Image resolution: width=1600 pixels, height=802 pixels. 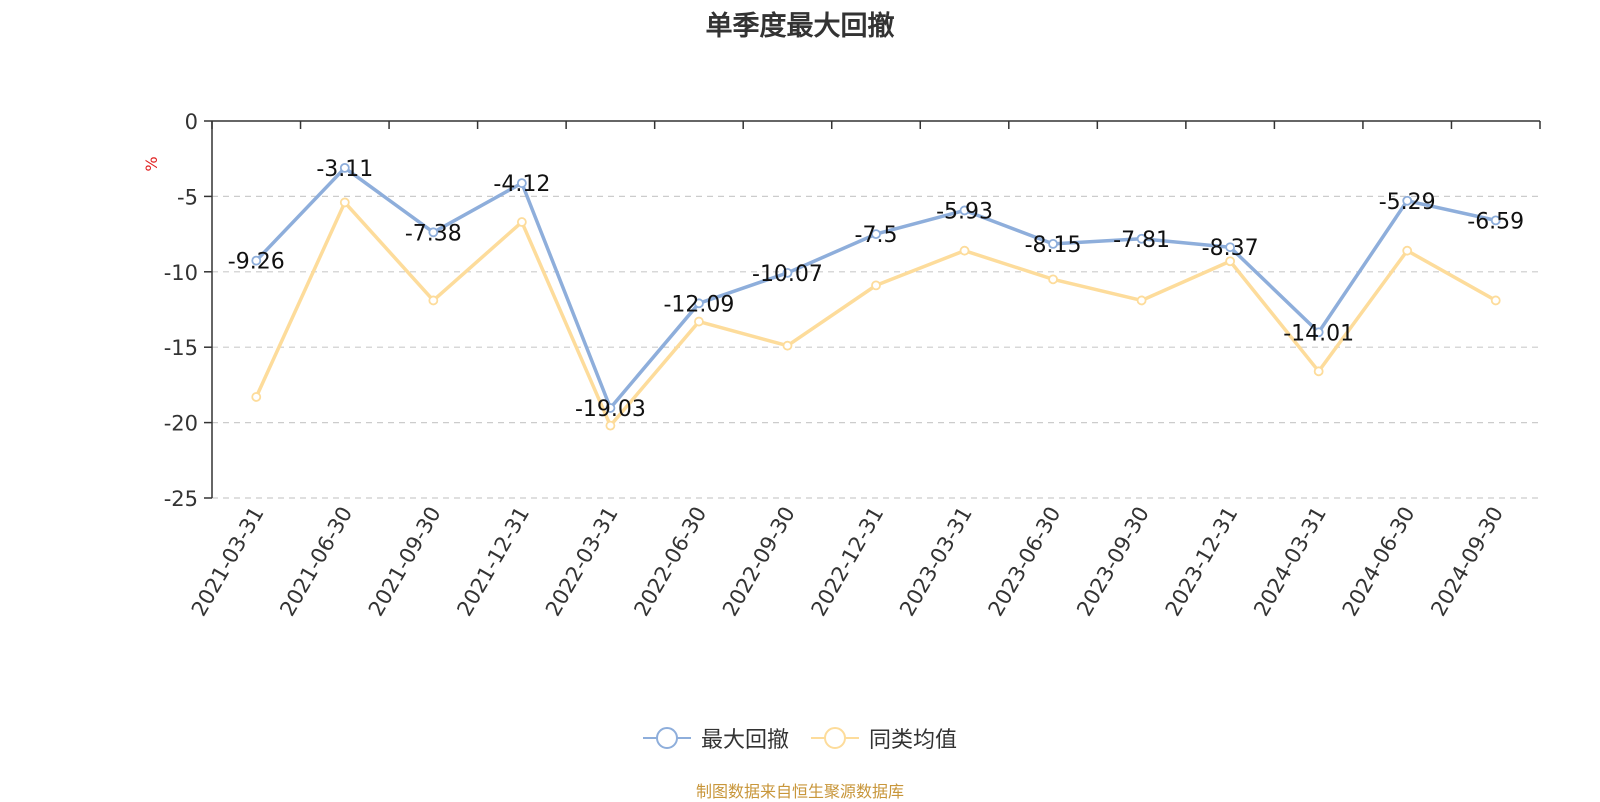 What do you see at coordinates (228, 562) in the screenshot?
I see `x-tick-label: 2021-03-31` at bounding box center [228, 562].